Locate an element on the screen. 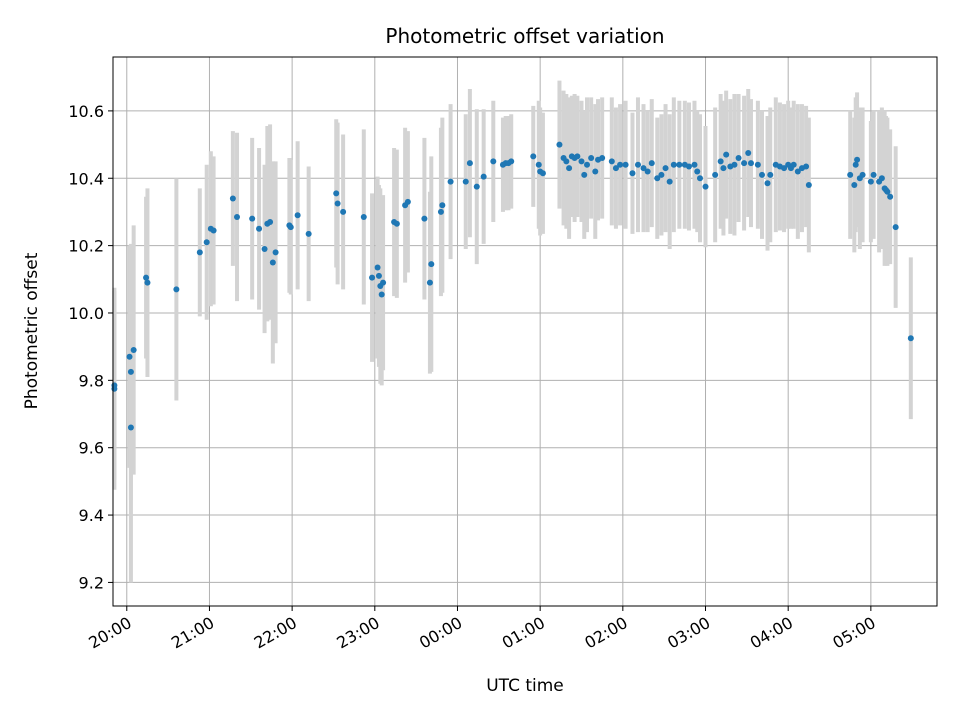  x-tick-label: 02:00 is located at coordinates (605, 633).